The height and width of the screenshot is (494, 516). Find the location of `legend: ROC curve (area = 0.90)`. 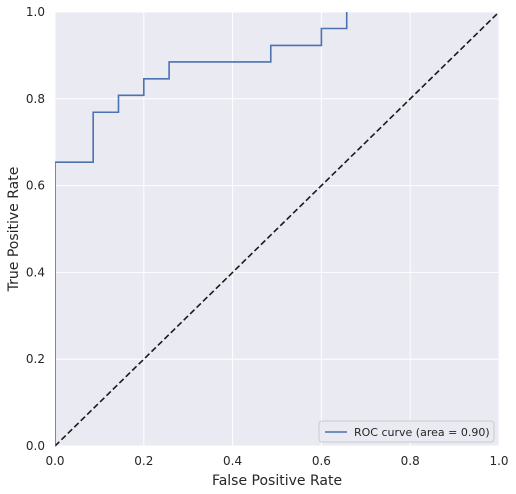

legend: ROC curve (area = 0.90) is located at coordinates (406, 431).